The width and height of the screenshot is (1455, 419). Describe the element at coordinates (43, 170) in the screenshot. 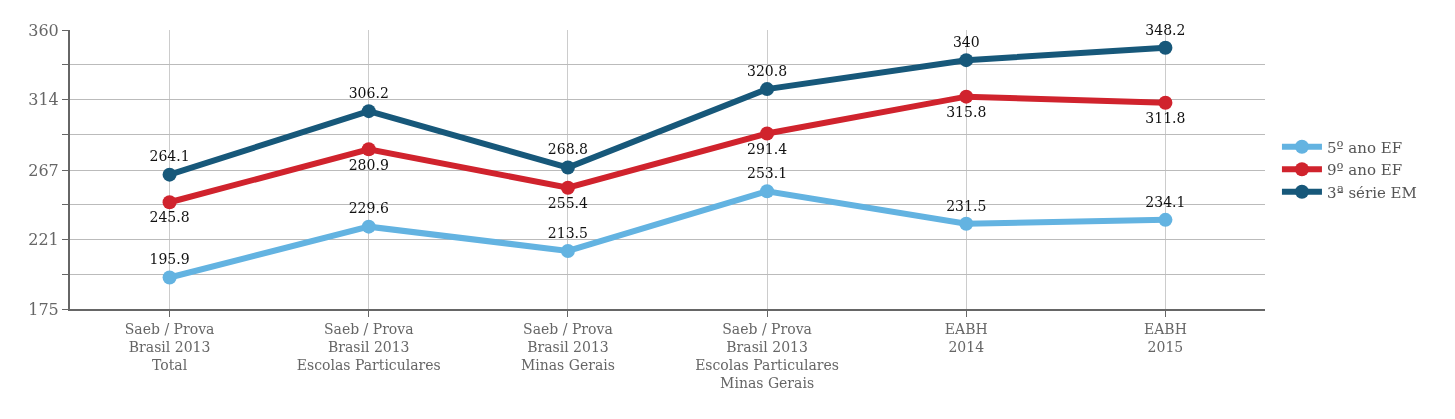

I see `y-tick-label: 267` at that location.